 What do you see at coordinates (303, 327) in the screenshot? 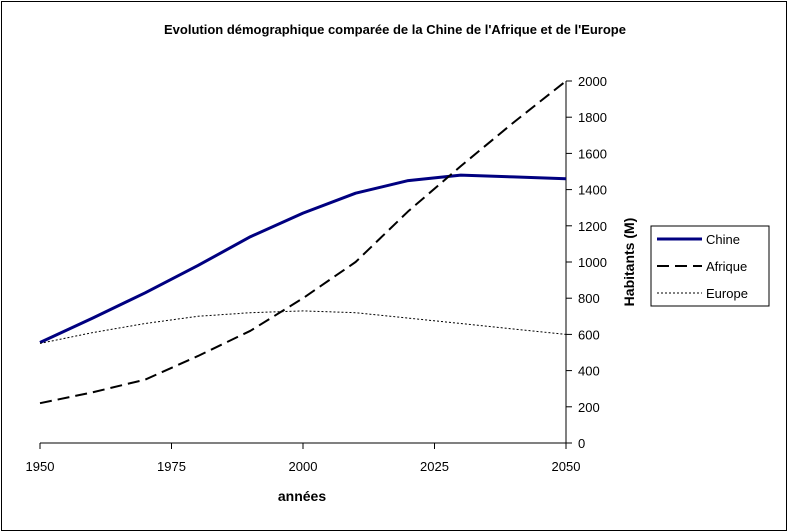
I see `series-line-europe` at bounding box center [303, 327].